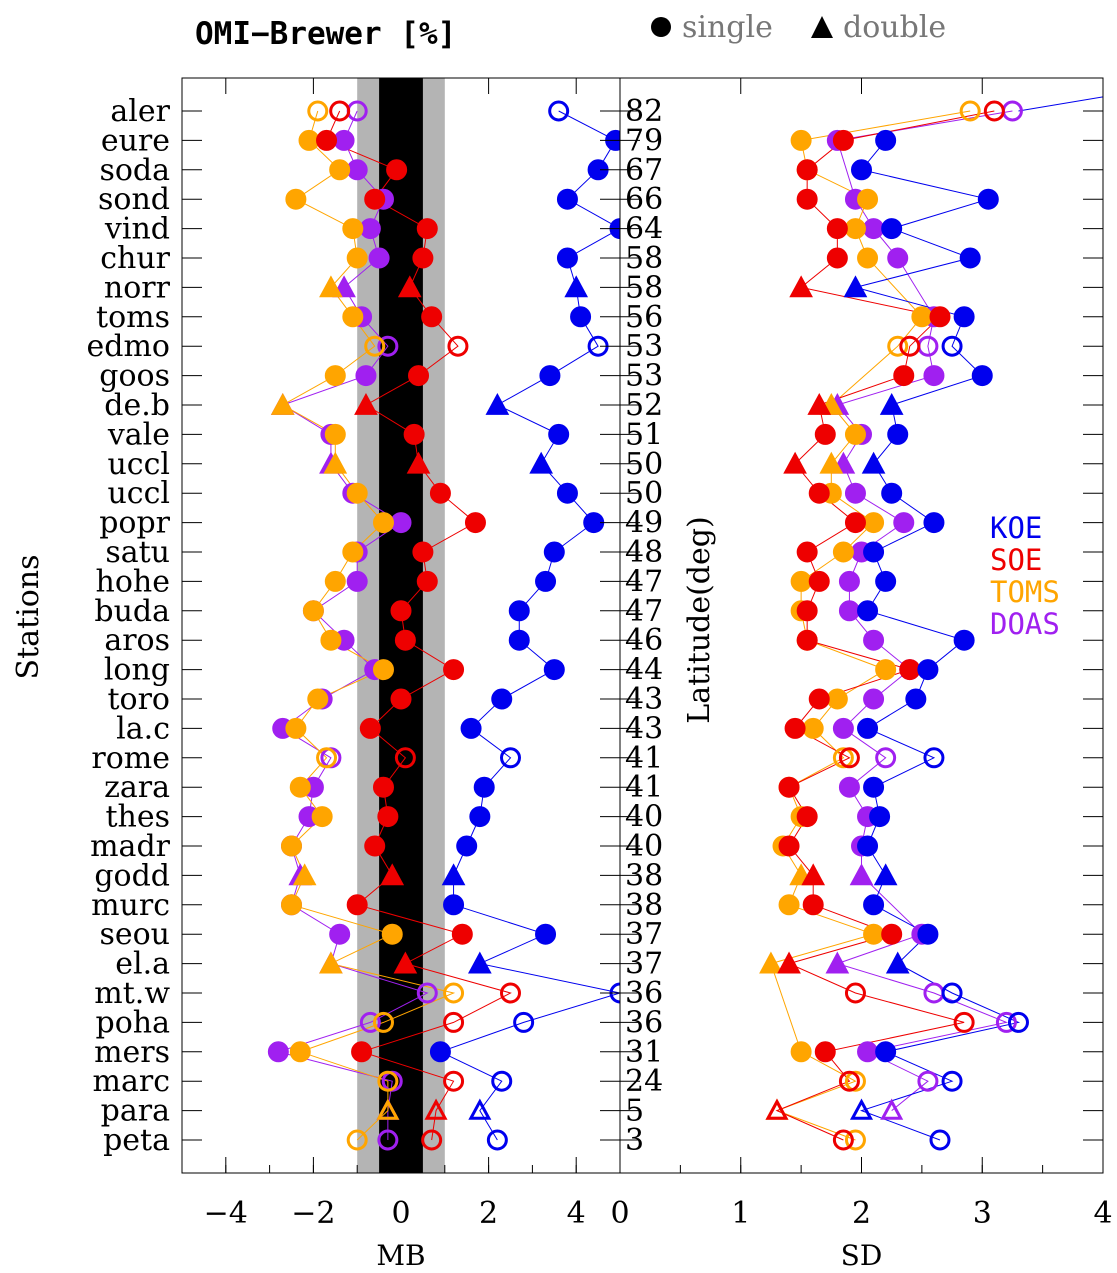 Image resolution: width=1117 pixels, height=1273 pixels. Describe the element at coordinates (388, 1140) in the screenshot. I see `mb-doas-point-peta` at that location.